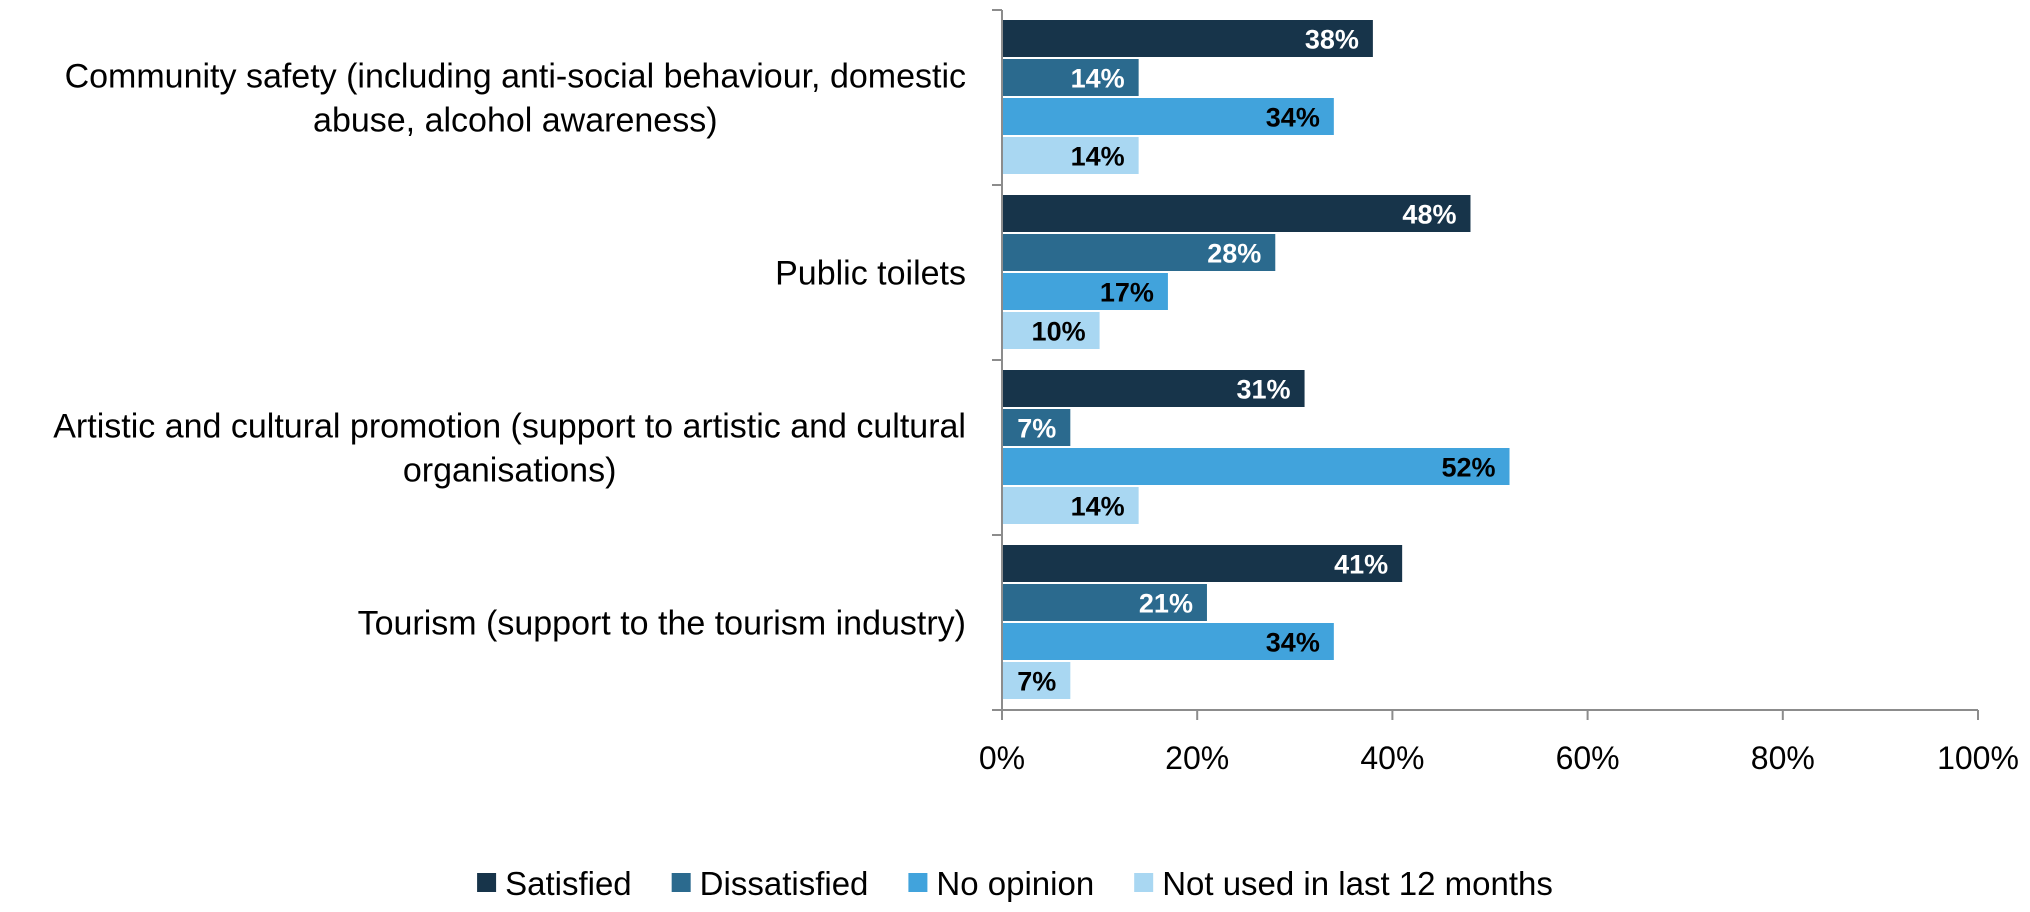 Image resolution: width=2030 pixels, height=912 pixels. Describe the element at coordinates (568, 883) in the screenshot. I see `legend-label-satisfied: Satisfied` at that location.